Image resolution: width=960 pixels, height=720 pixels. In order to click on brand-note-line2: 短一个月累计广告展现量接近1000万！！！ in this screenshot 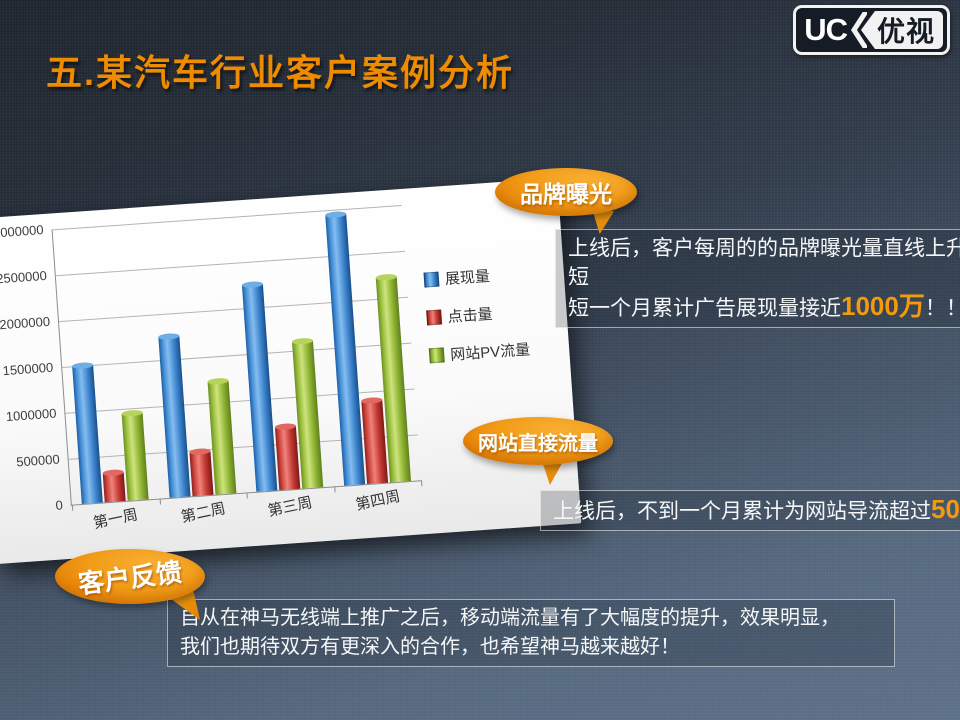, I will do `click(764, 307)`.